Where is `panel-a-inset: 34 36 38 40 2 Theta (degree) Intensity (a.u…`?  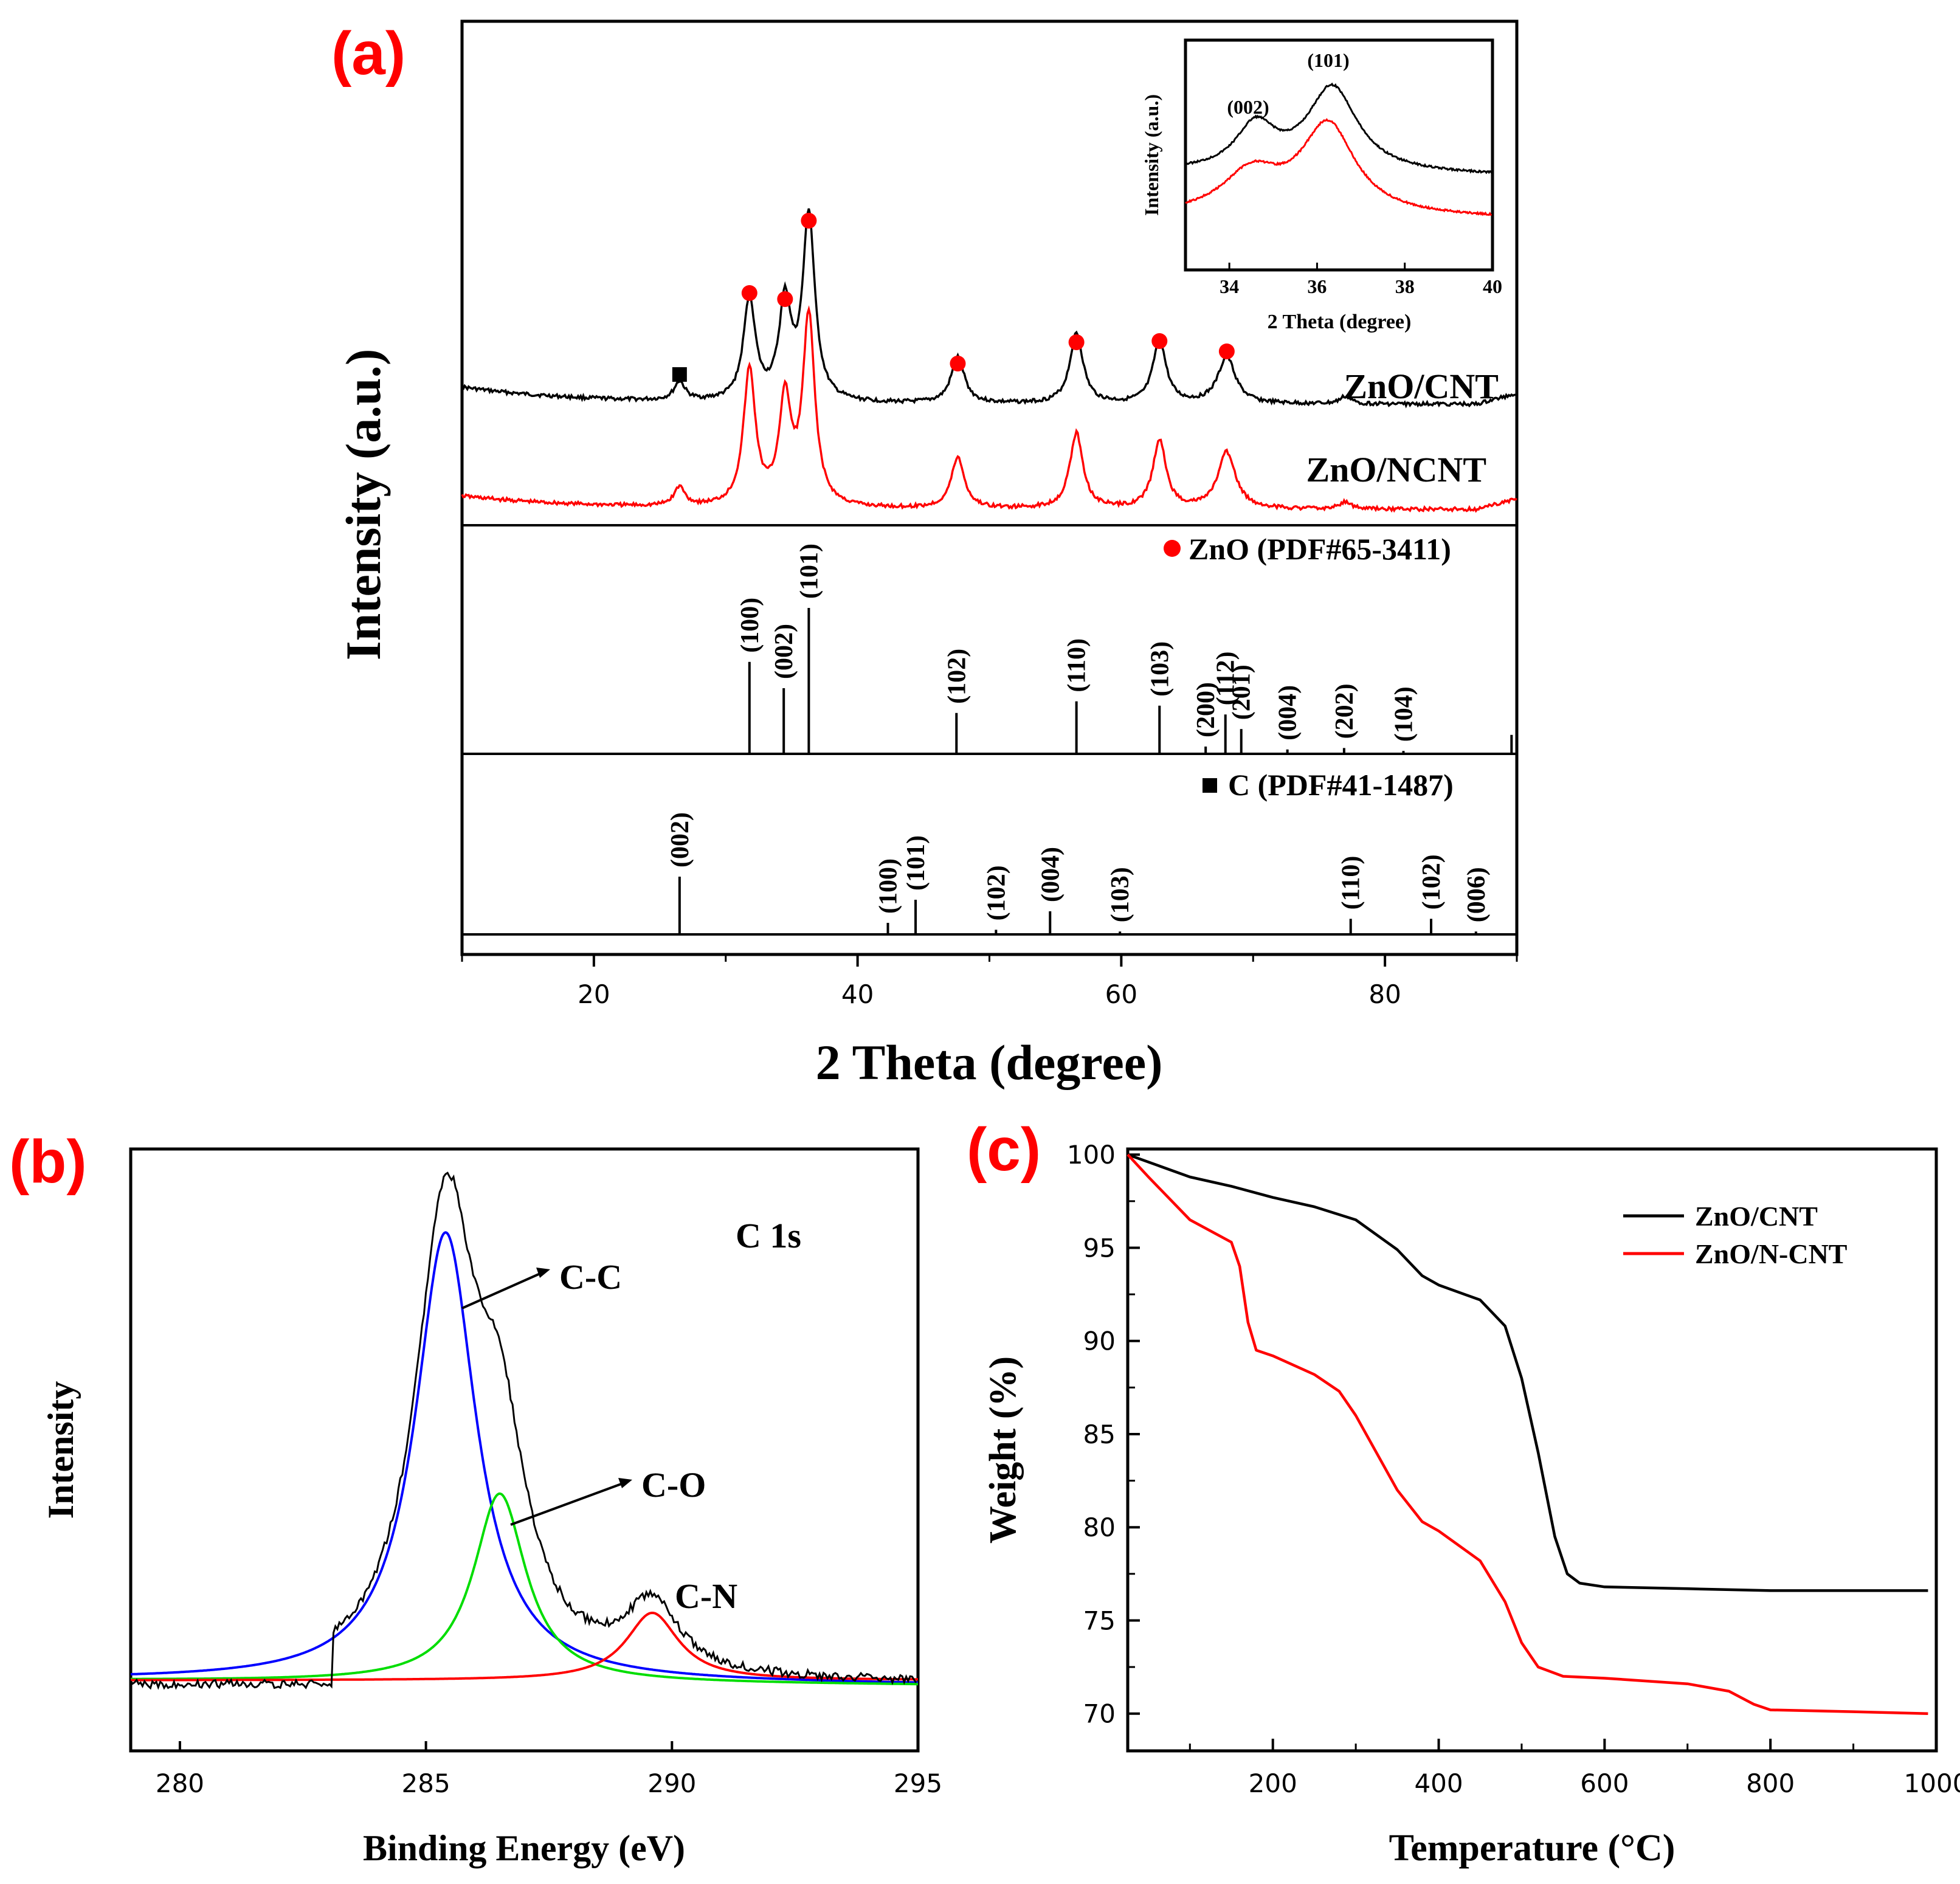
panel-a-inset: 34 36 38 40 2 Theta (degree) Intensity (a.u… is located at coordinates (1321, 185).